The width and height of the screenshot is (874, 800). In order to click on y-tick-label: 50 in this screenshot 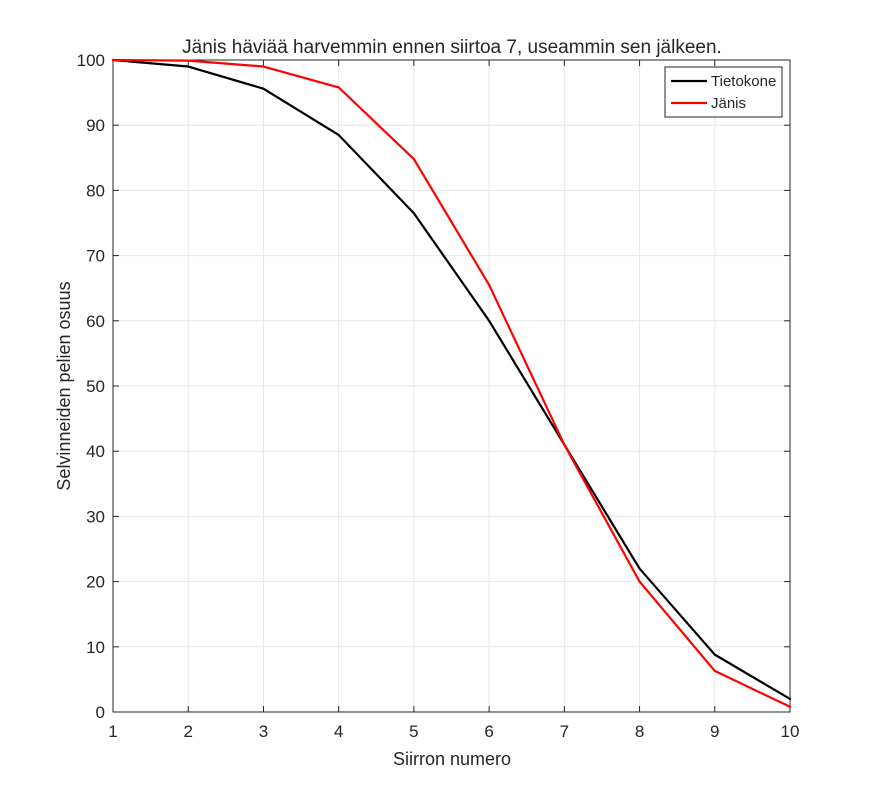, I will do `click(95, 386)`.